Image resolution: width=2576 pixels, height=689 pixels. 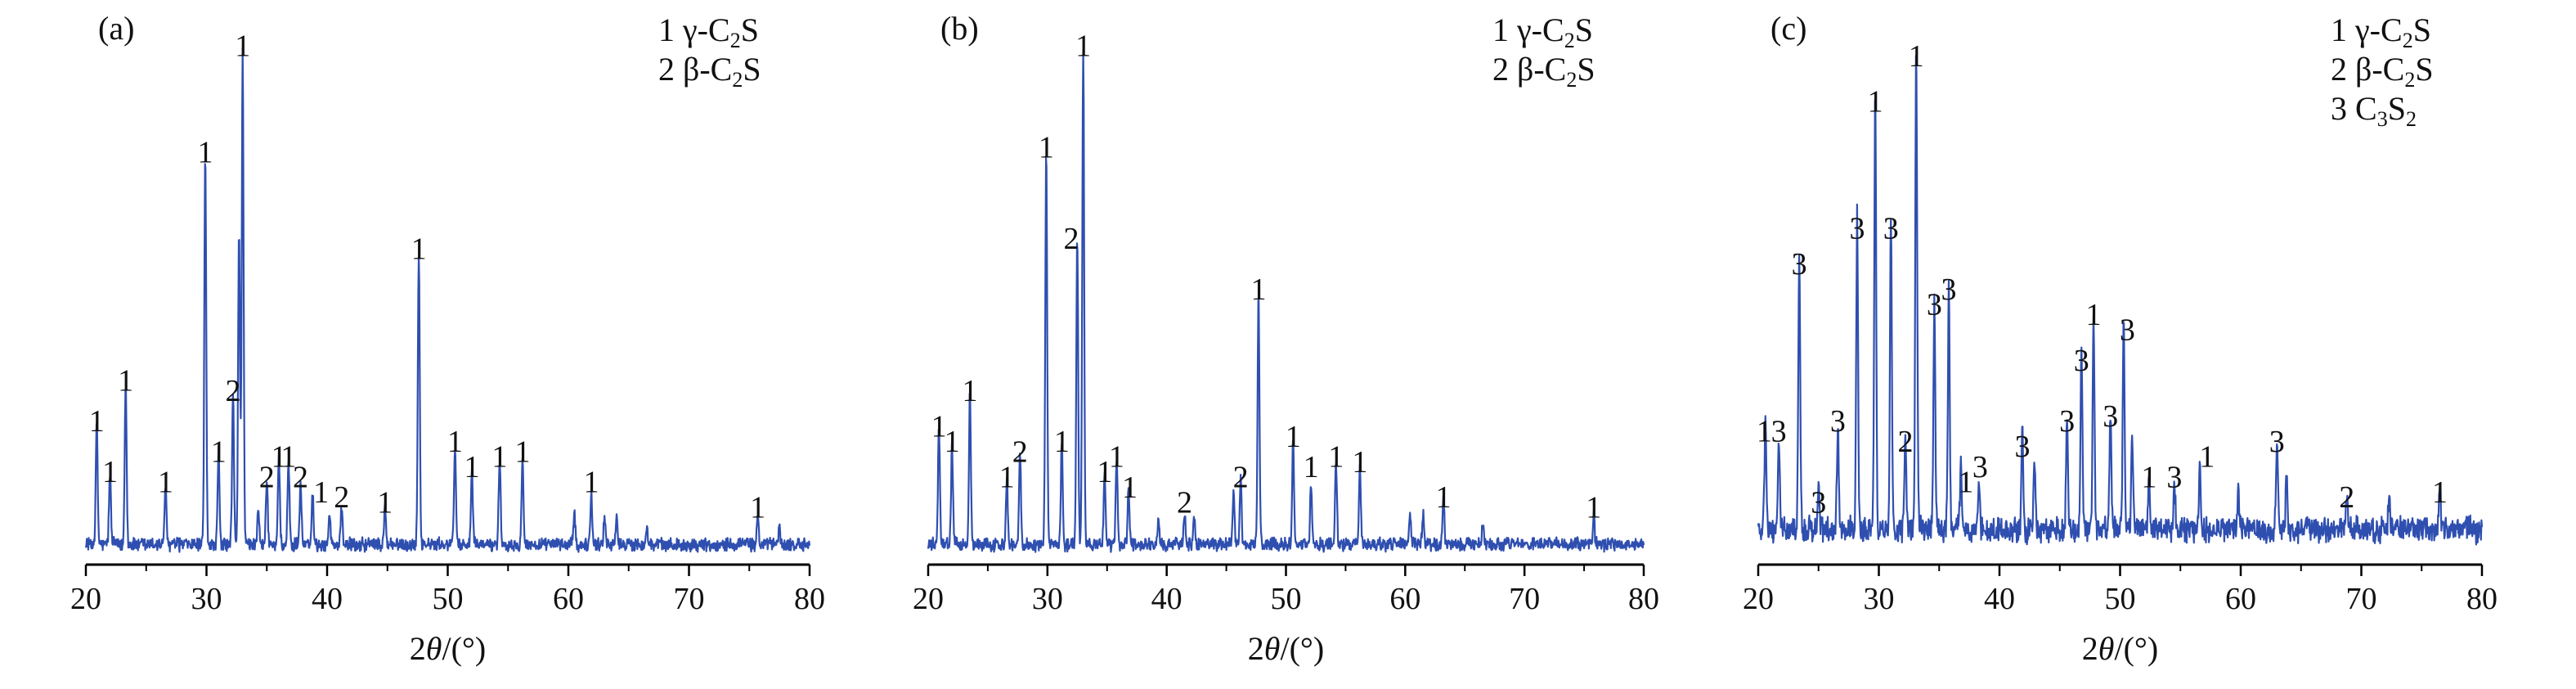 I want to click on x-label-suffix: /(°), so click(x=1302, y=648).